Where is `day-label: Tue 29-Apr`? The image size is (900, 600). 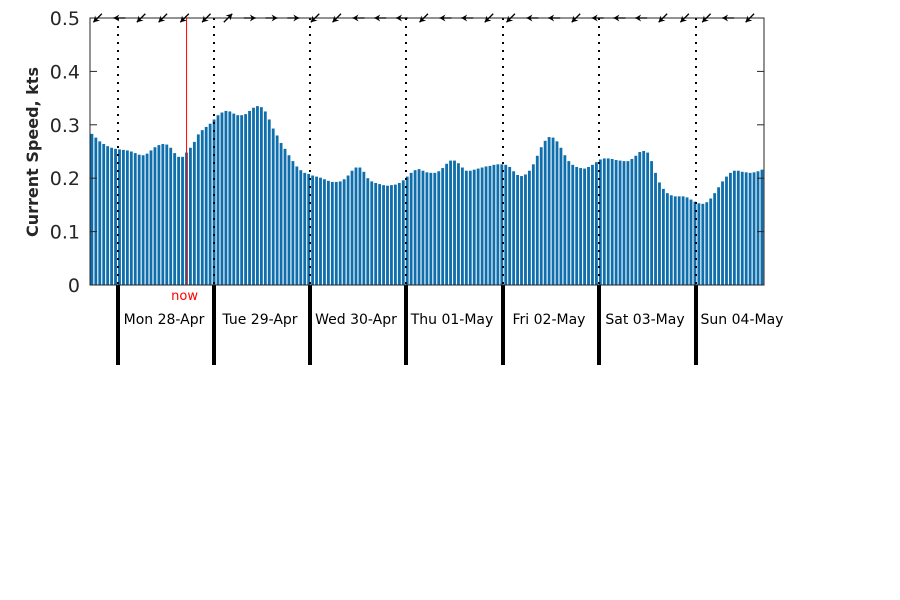 day-label: Tue 29-Apr is located at coordinates (259, 320).